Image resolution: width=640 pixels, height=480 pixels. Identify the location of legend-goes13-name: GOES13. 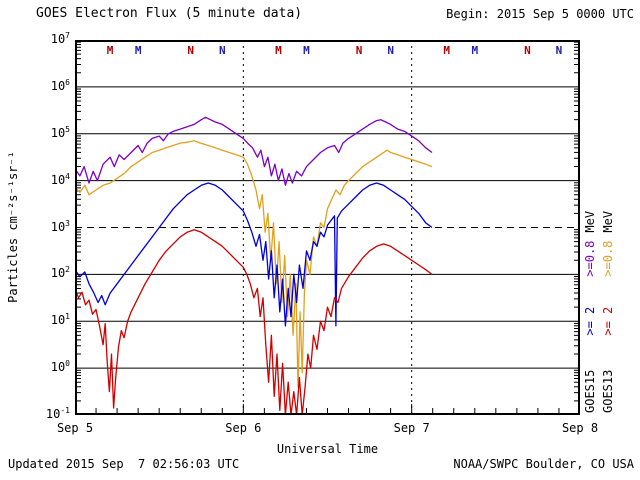
(608, 391).